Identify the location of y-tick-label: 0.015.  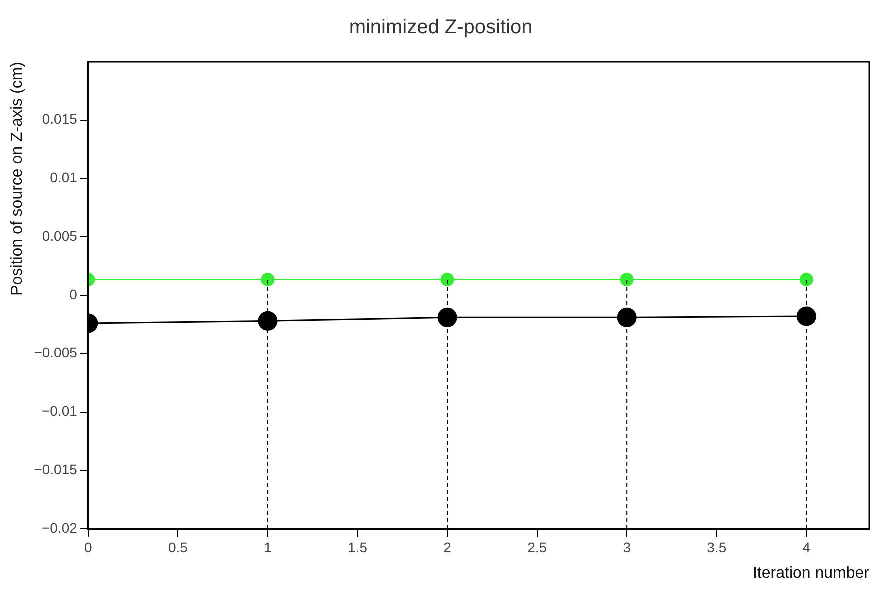
(60, 119).